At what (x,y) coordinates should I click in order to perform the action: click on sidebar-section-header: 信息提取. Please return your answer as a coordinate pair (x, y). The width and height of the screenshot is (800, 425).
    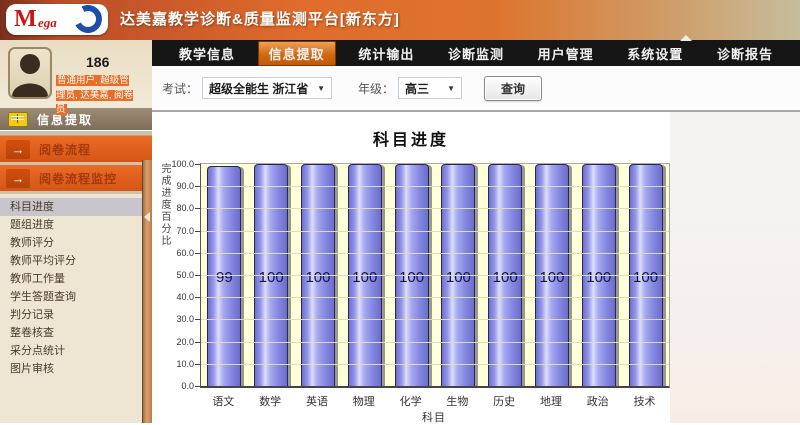
    Looking at the image, I should click on (76, 119).